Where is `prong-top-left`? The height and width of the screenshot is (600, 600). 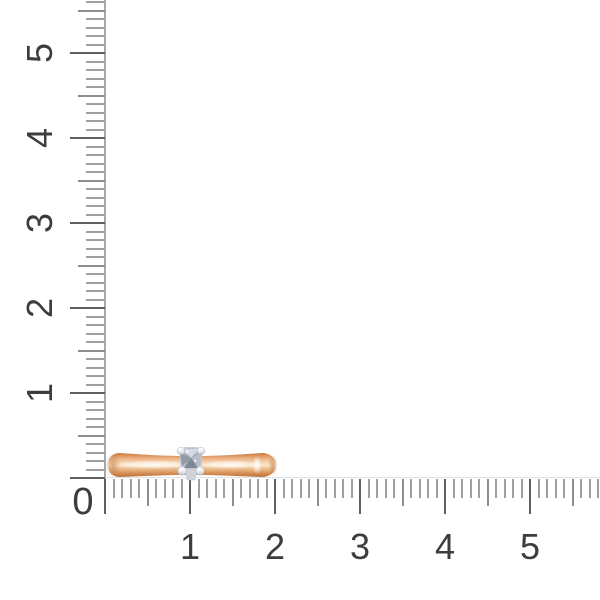 prong-top-left is located at coordinates (181, 451).